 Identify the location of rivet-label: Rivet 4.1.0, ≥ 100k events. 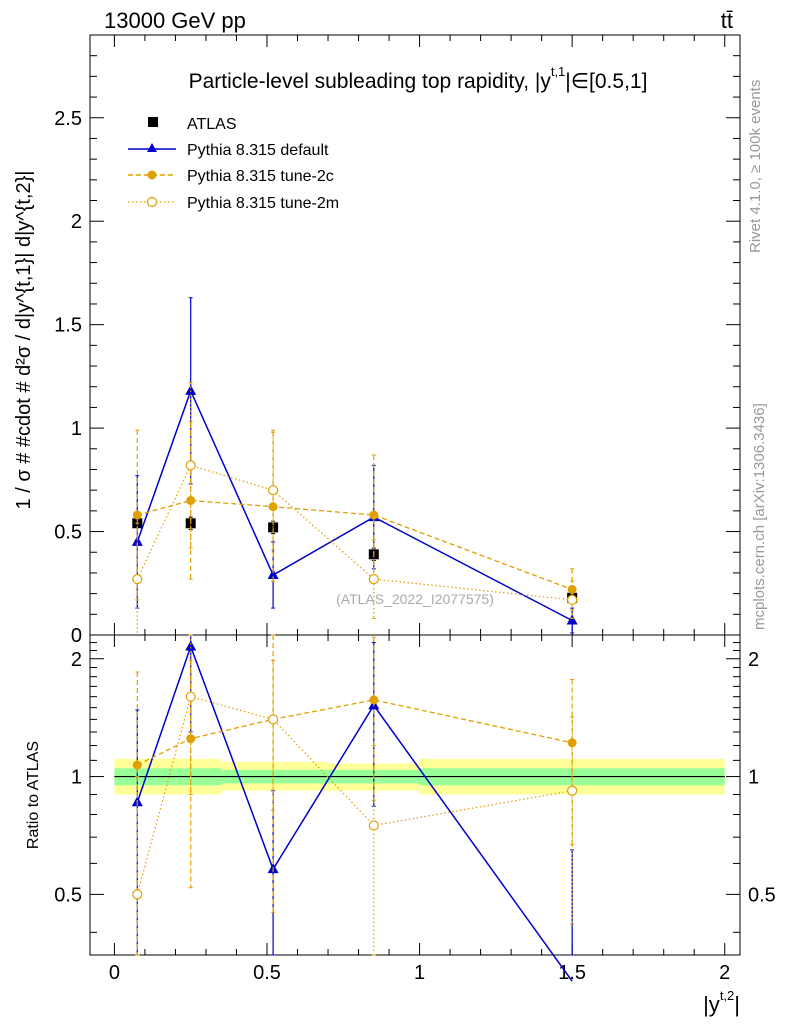
(755, 166).